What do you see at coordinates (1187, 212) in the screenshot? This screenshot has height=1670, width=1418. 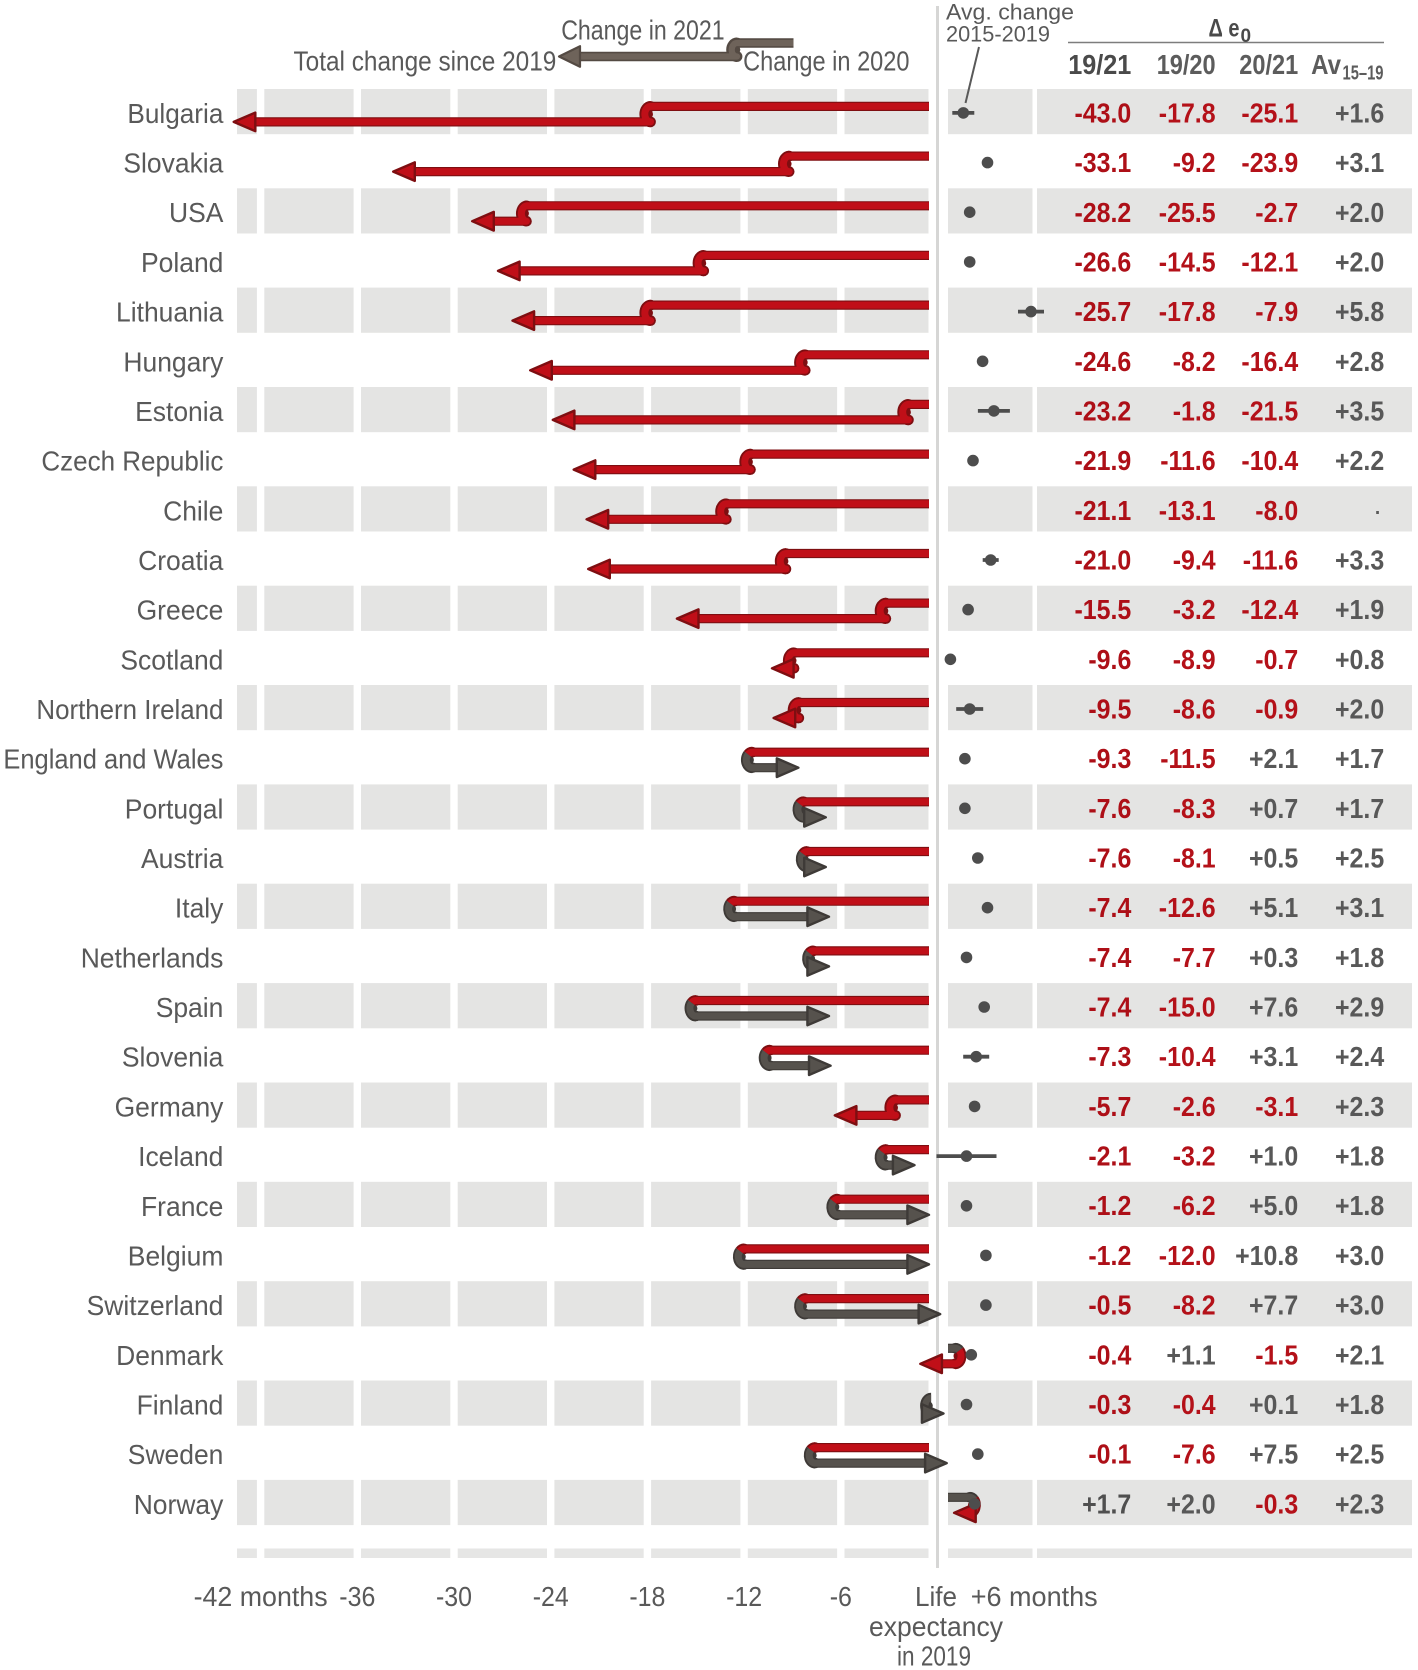 I see `svg-text: -25.5` at bounding box center [1187, 212].